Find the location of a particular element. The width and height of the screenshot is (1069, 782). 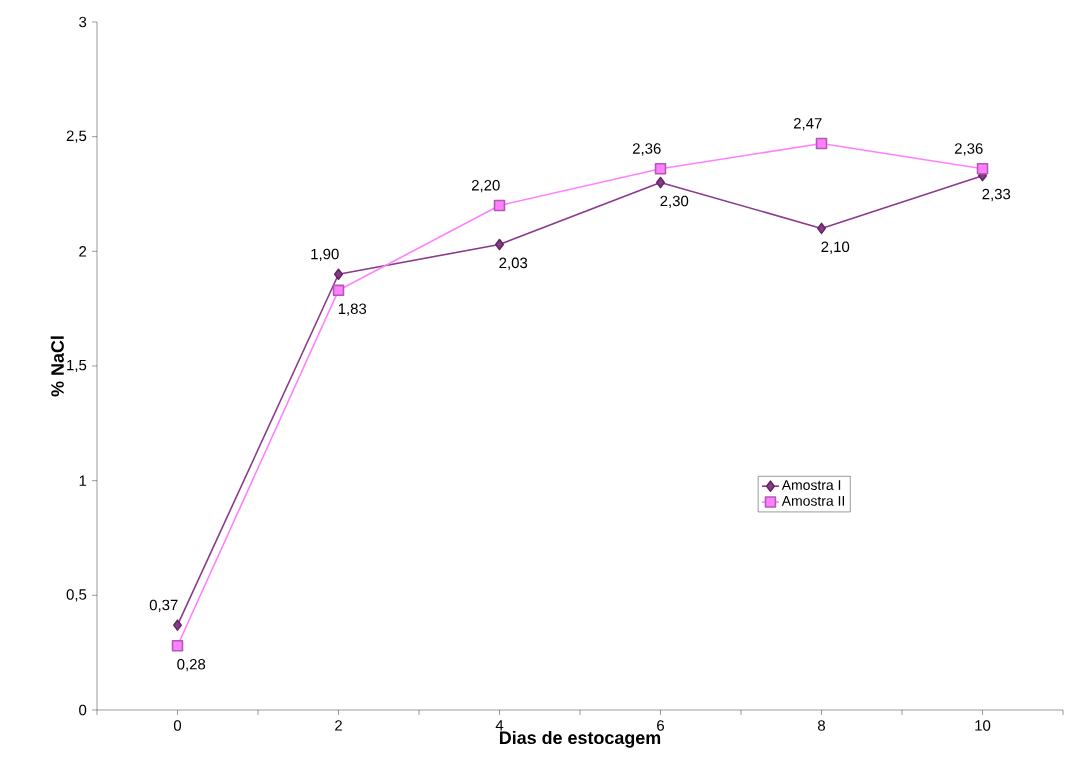

data-label: 1,83 is located at coordinates (352, 309).